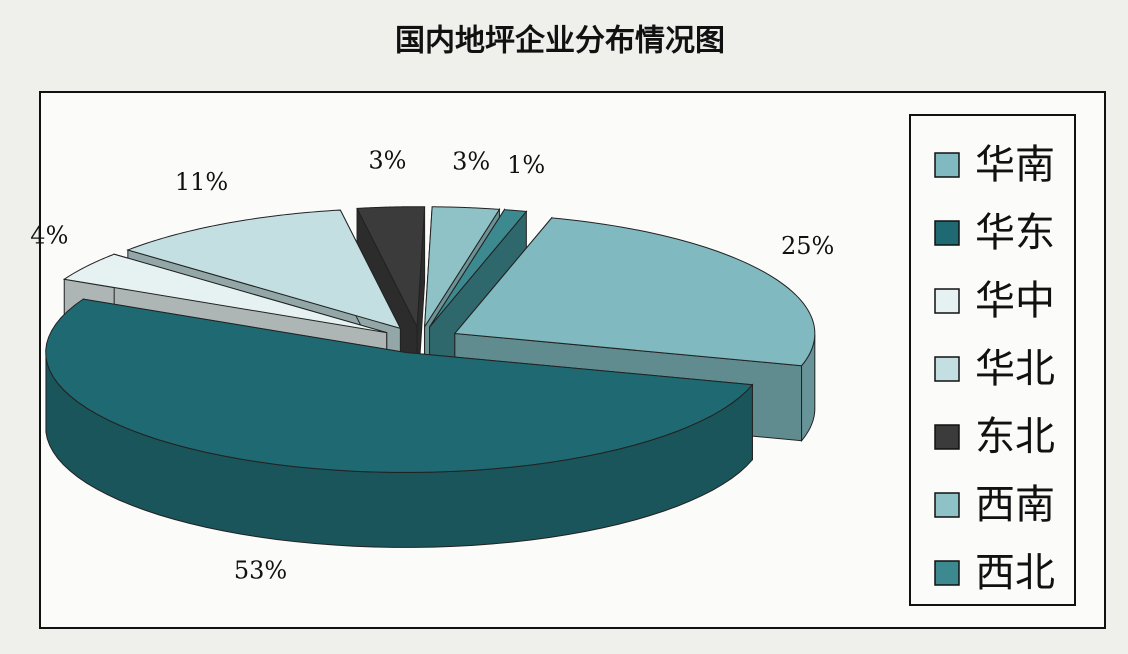 The width and height of the screenshot is (1128, 654). I want to click on legend-label: 华中, so click(1015, 301).